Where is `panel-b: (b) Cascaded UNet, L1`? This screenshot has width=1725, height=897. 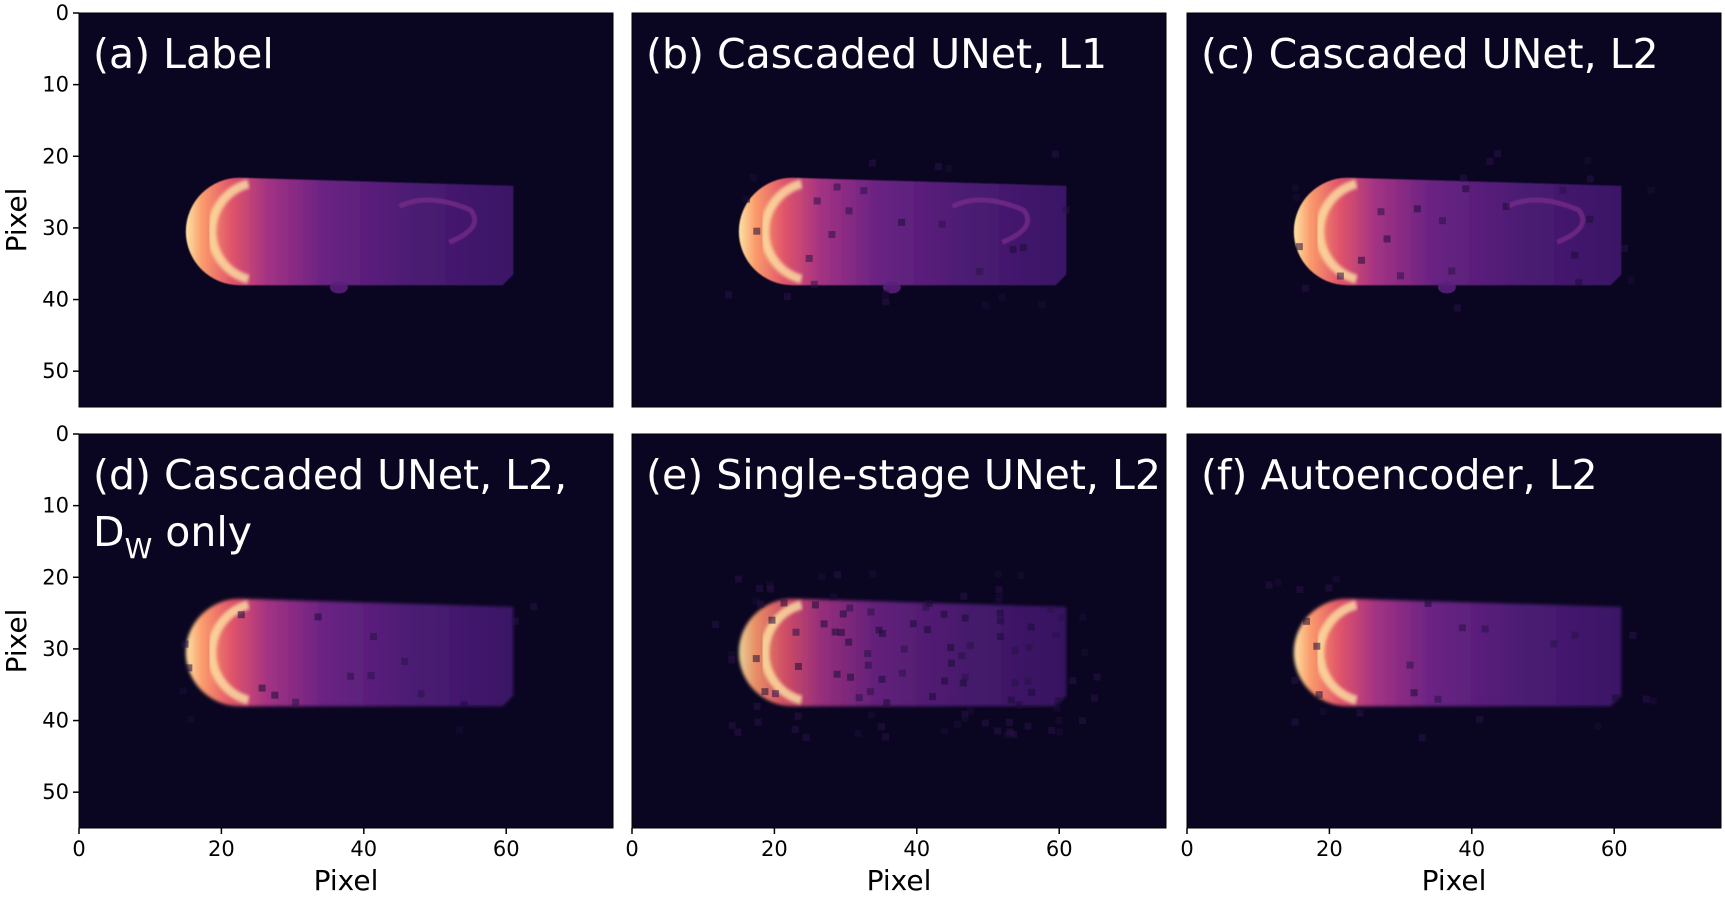
panel-b: (b) Cascaded UNet, L1 is located at coordinates (899, 210).